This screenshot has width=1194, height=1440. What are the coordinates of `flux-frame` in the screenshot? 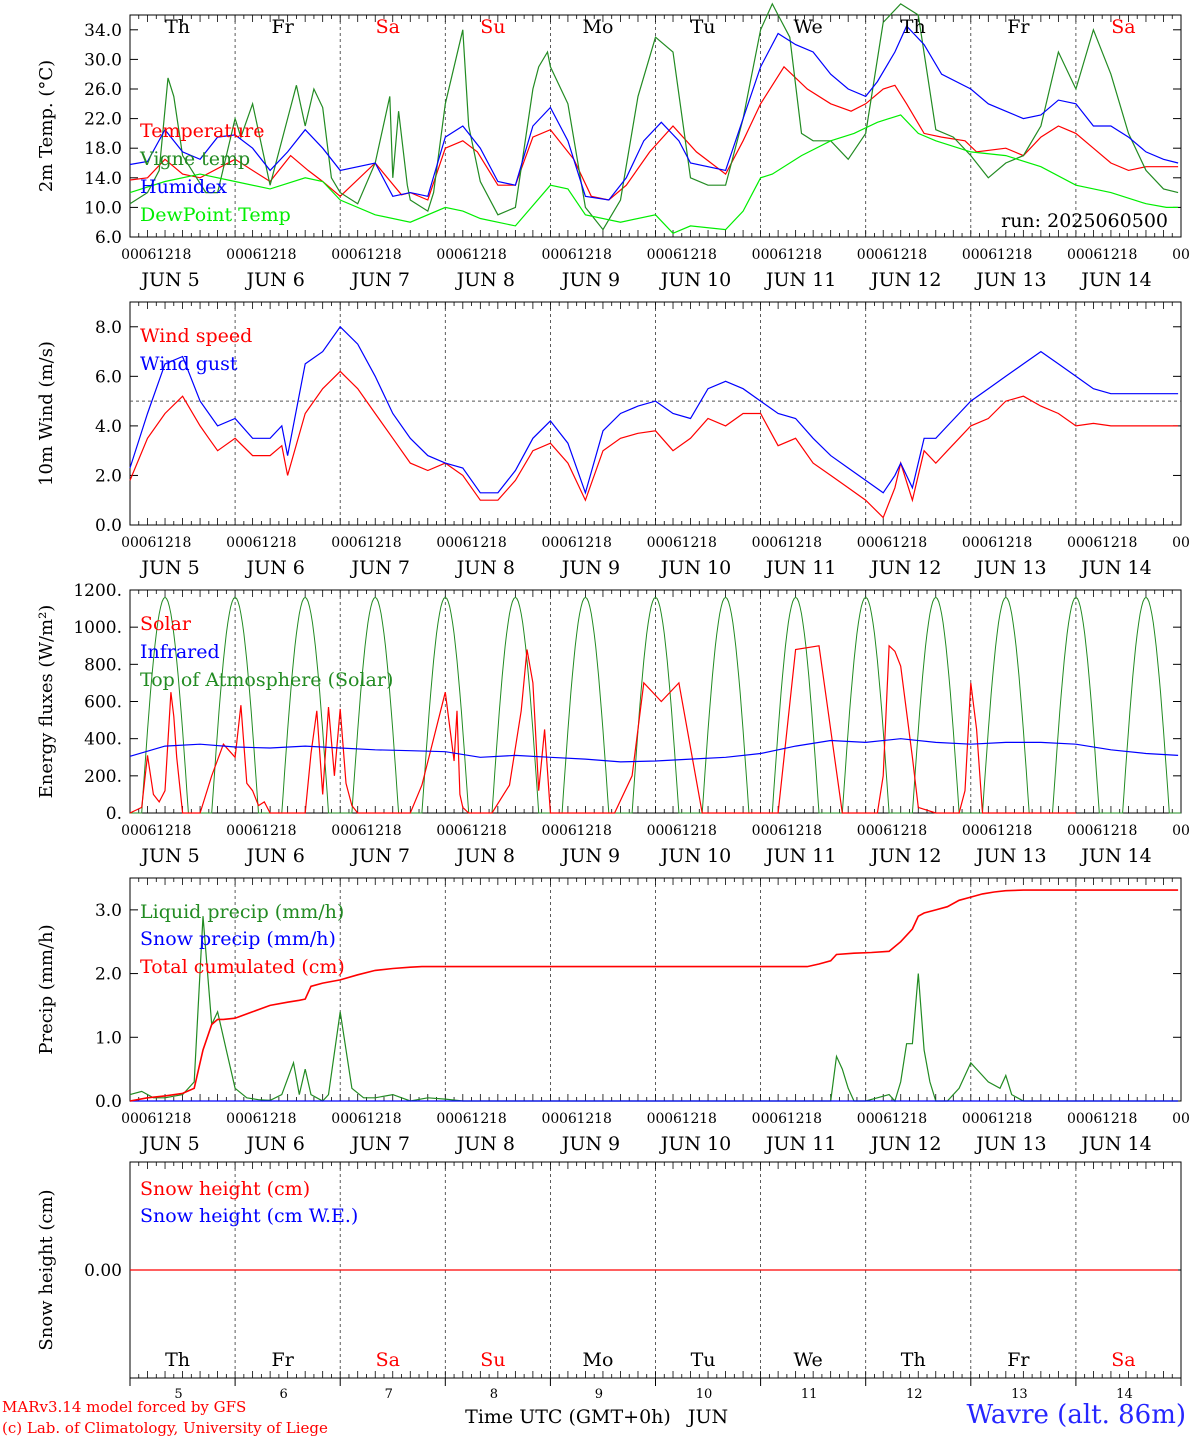 It's located at (655, 701).